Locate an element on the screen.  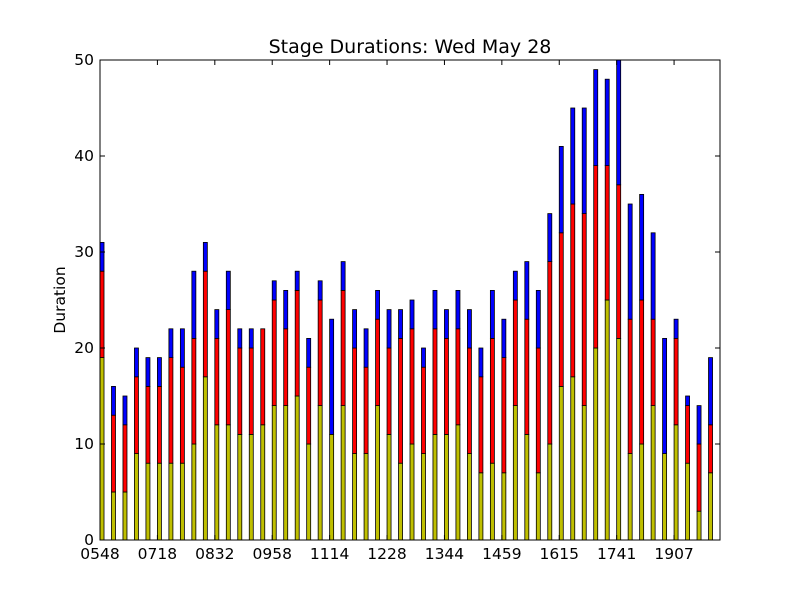
y-tick-label: 40 is located at coordinates (84, 156).